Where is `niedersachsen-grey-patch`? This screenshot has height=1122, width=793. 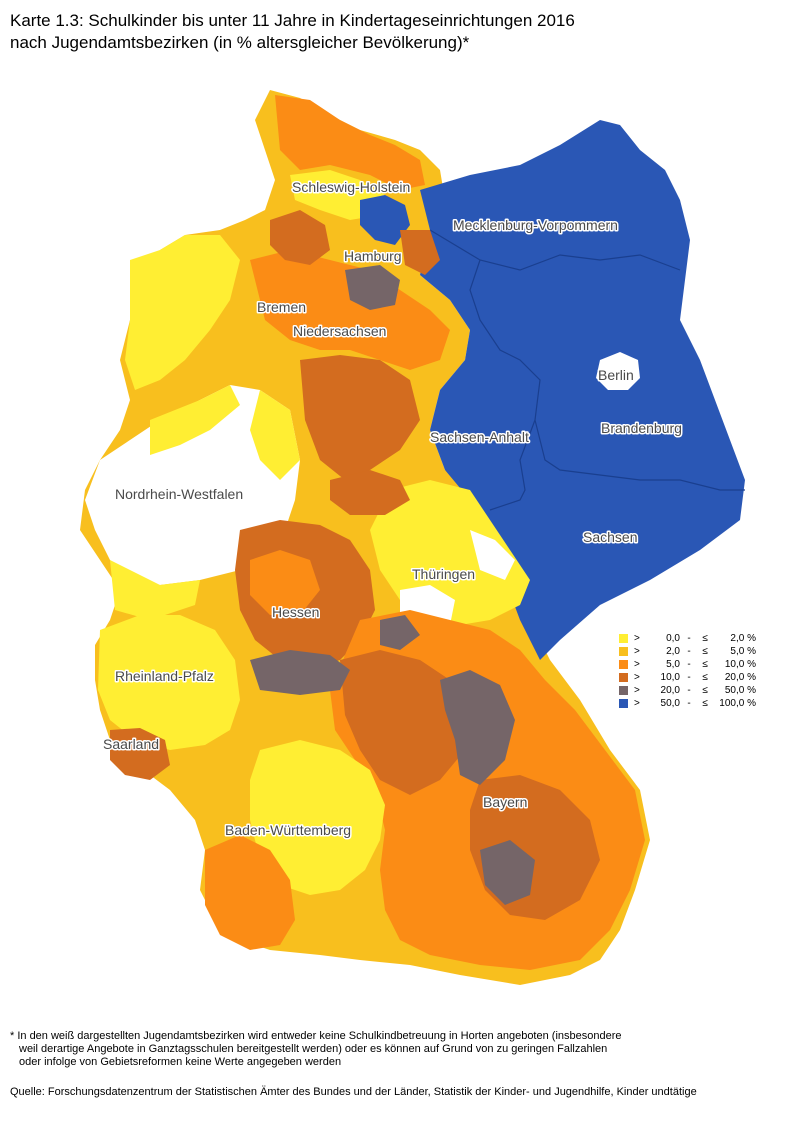 niedersachsen-grey-patch is located at coordinates (372, 287).